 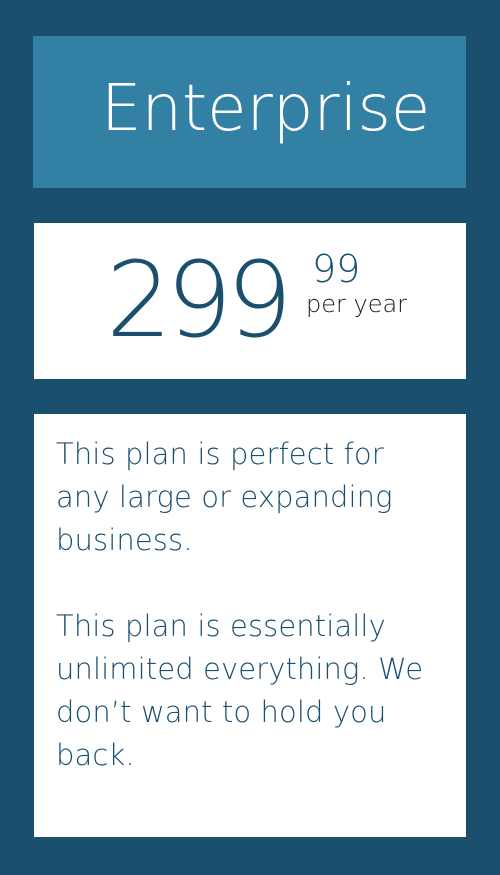 What do you see at coordinates (357, 304) in the screenshot?
I see `price-period: per year` at bounding box center [357, 304].